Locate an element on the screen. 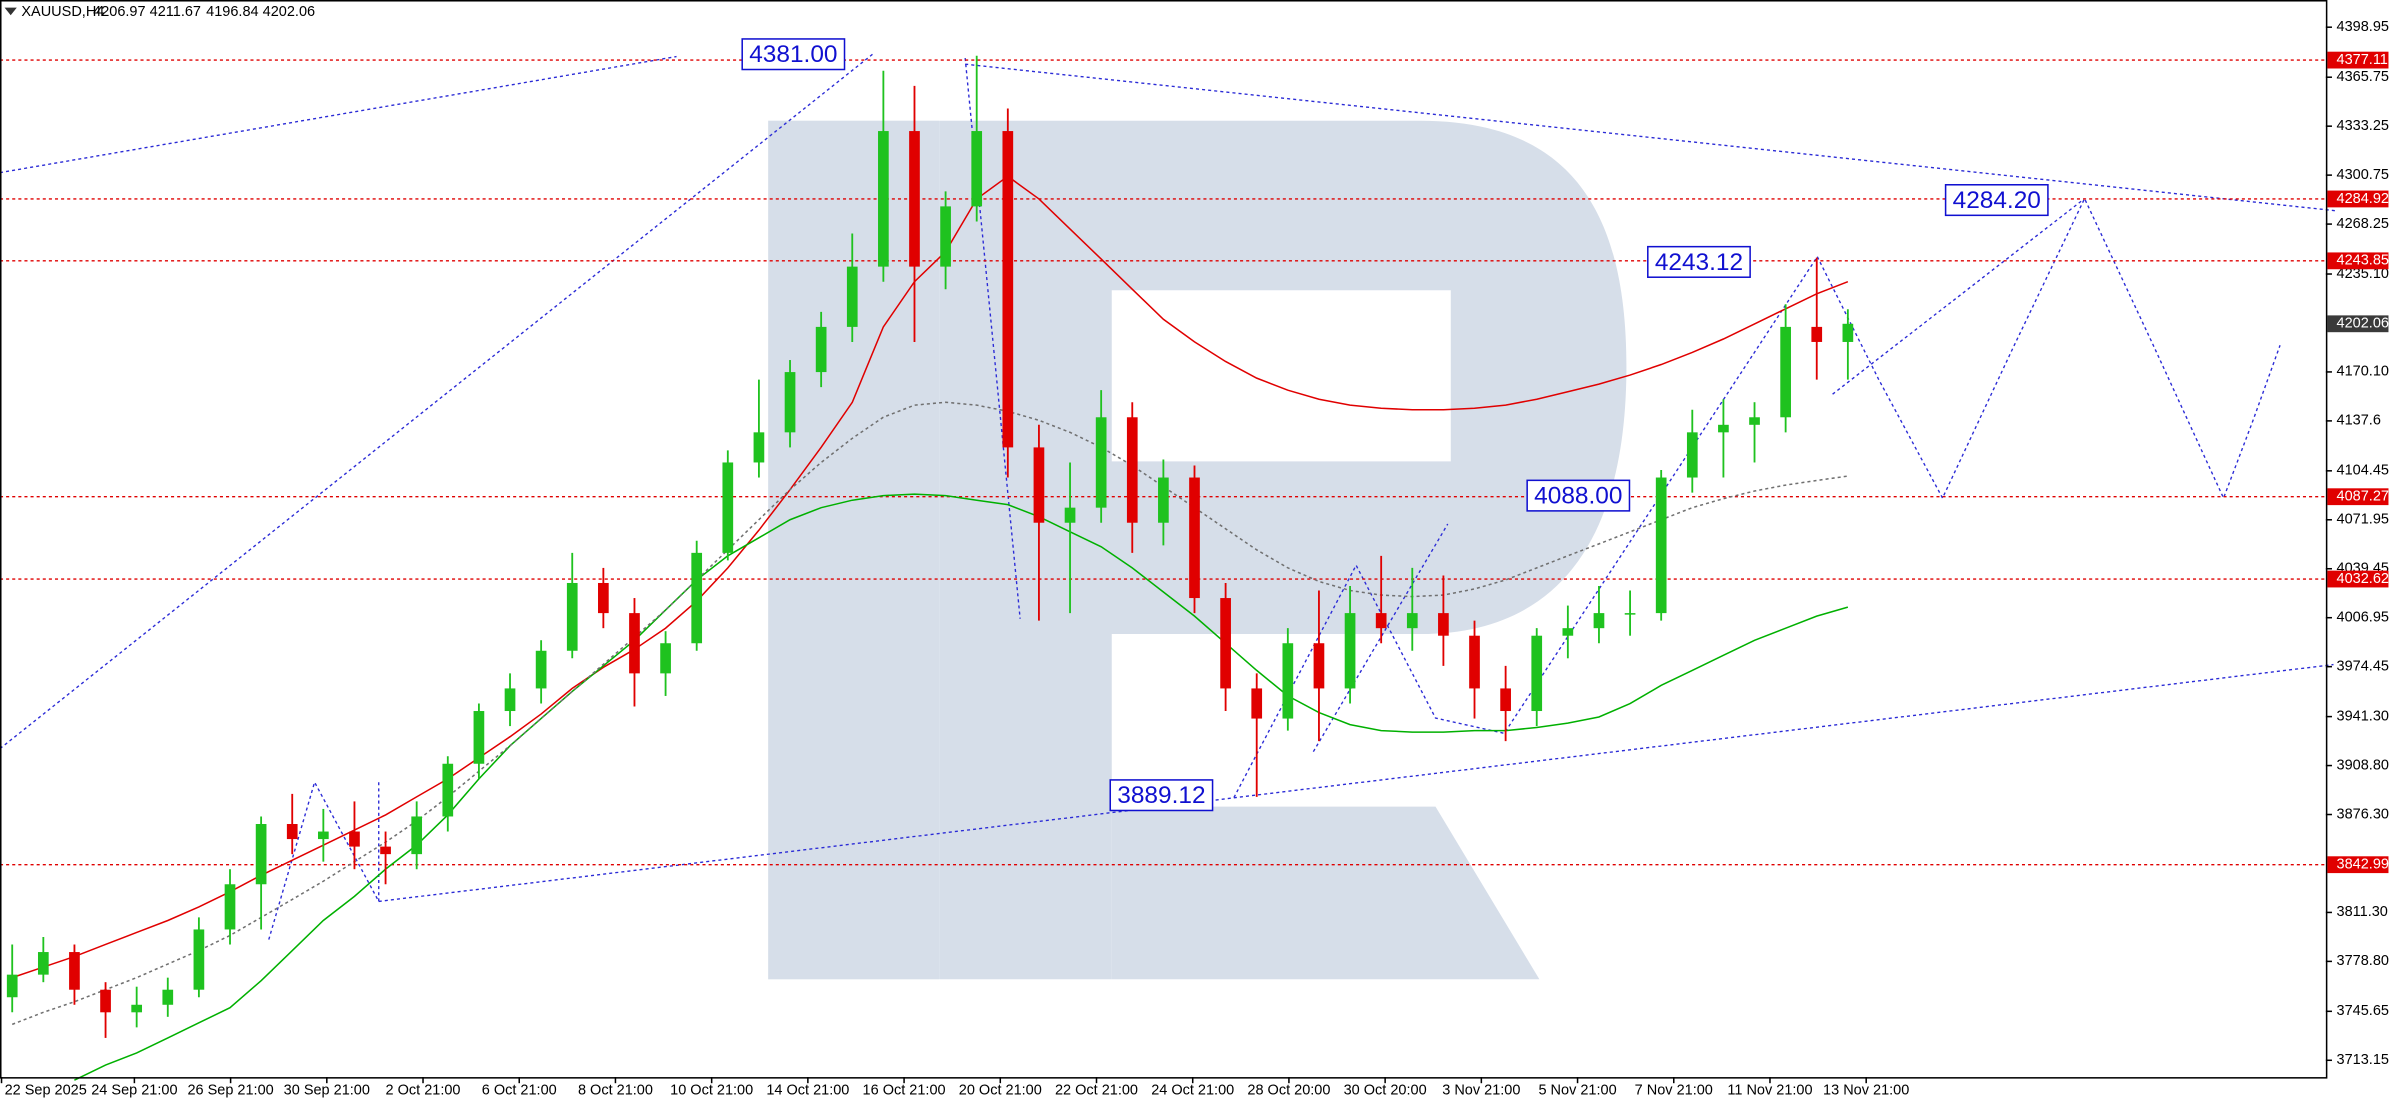  y-tick-label: 4365.75 is located at coordinates (2363, 77).